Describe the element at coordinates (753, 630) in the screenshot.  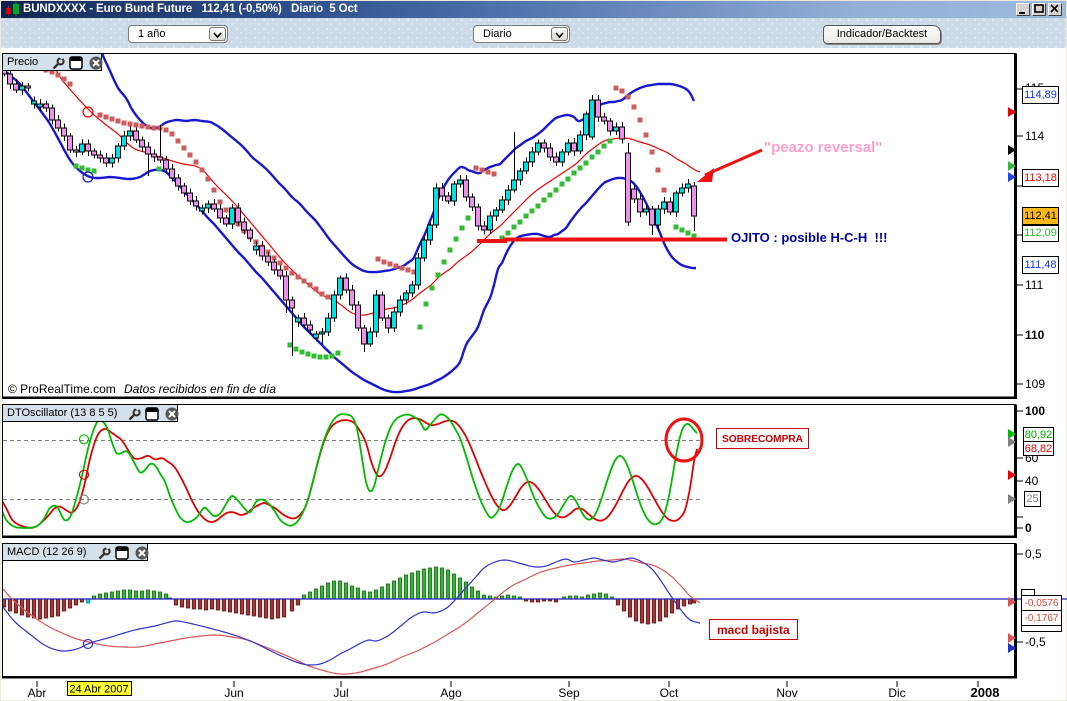
I see `svg-text: macd bajista` at that location.